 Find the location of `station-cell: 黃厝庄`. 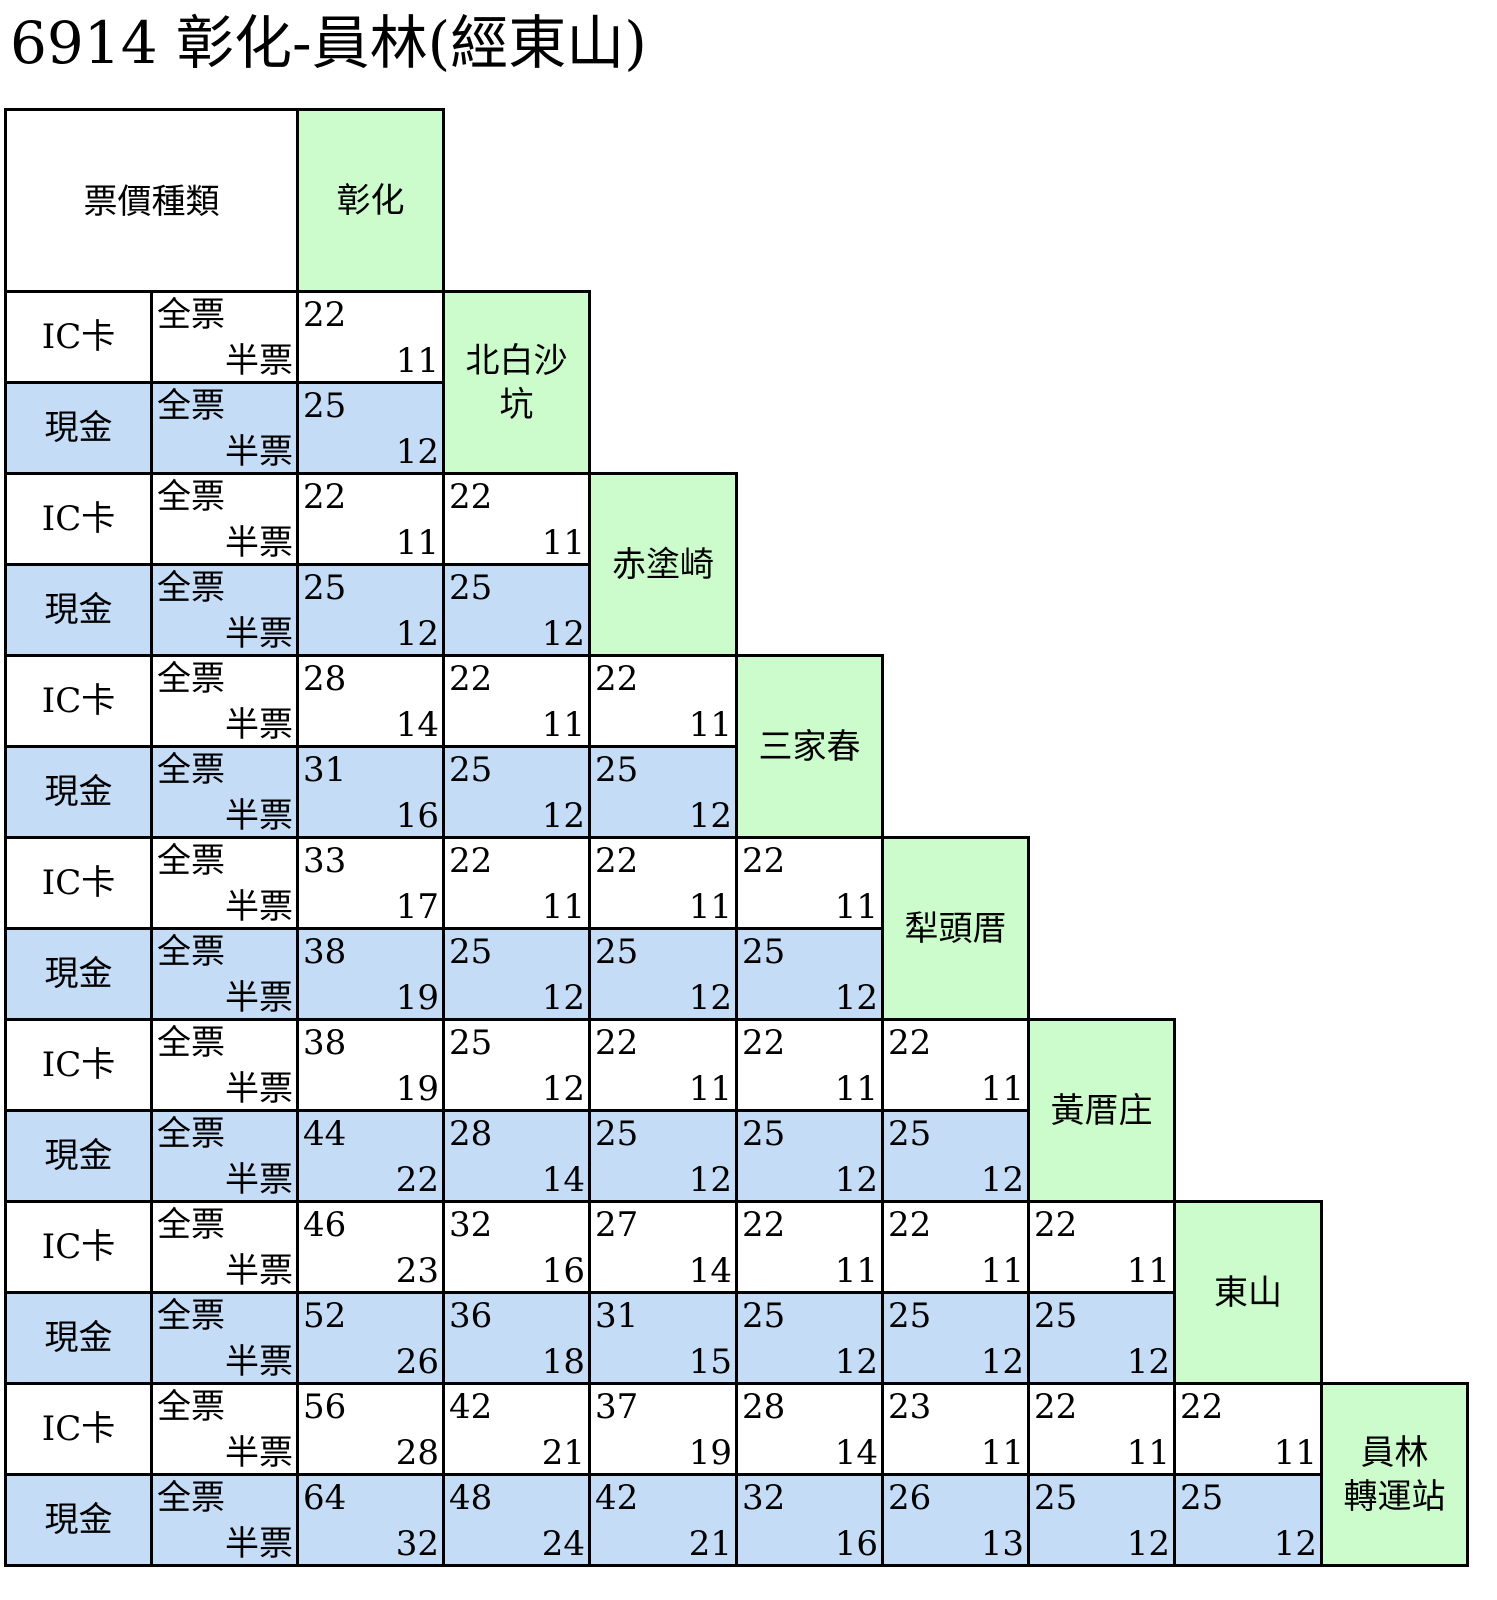

station-cell: 黃厝庄 is located at coordinates (1101, 1110).